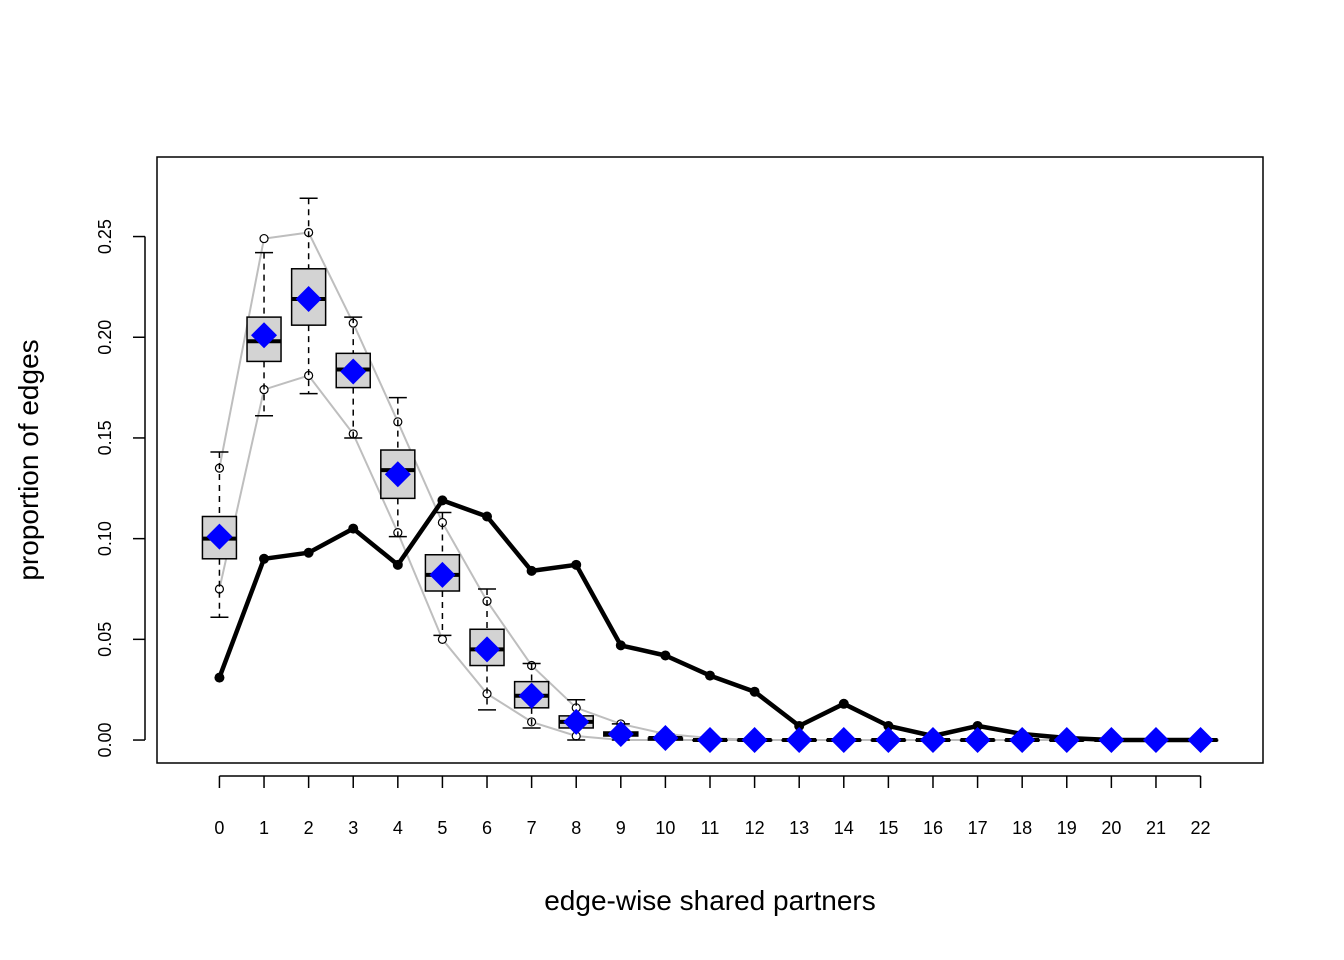 The height and width of the screenshot is (960, 1344). What do you see at coordinates (105, 639) in the screenshot?
I see `y-tick-label: 0.05` at bounding box center [105, 639].